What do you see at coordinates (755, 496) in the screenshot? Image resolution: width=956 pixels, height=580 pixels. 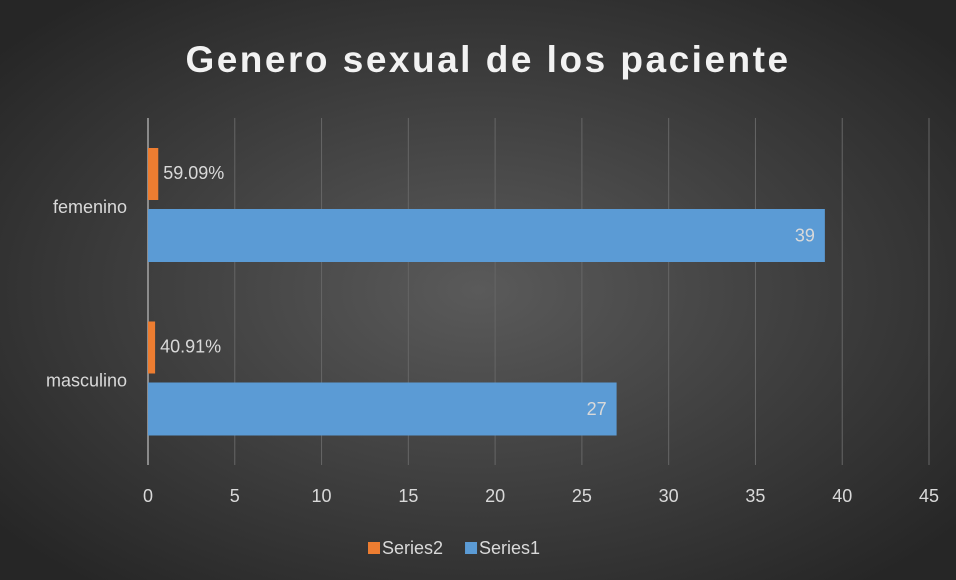 I see `x-tick-label: 35` at bounding box center [755, 496].